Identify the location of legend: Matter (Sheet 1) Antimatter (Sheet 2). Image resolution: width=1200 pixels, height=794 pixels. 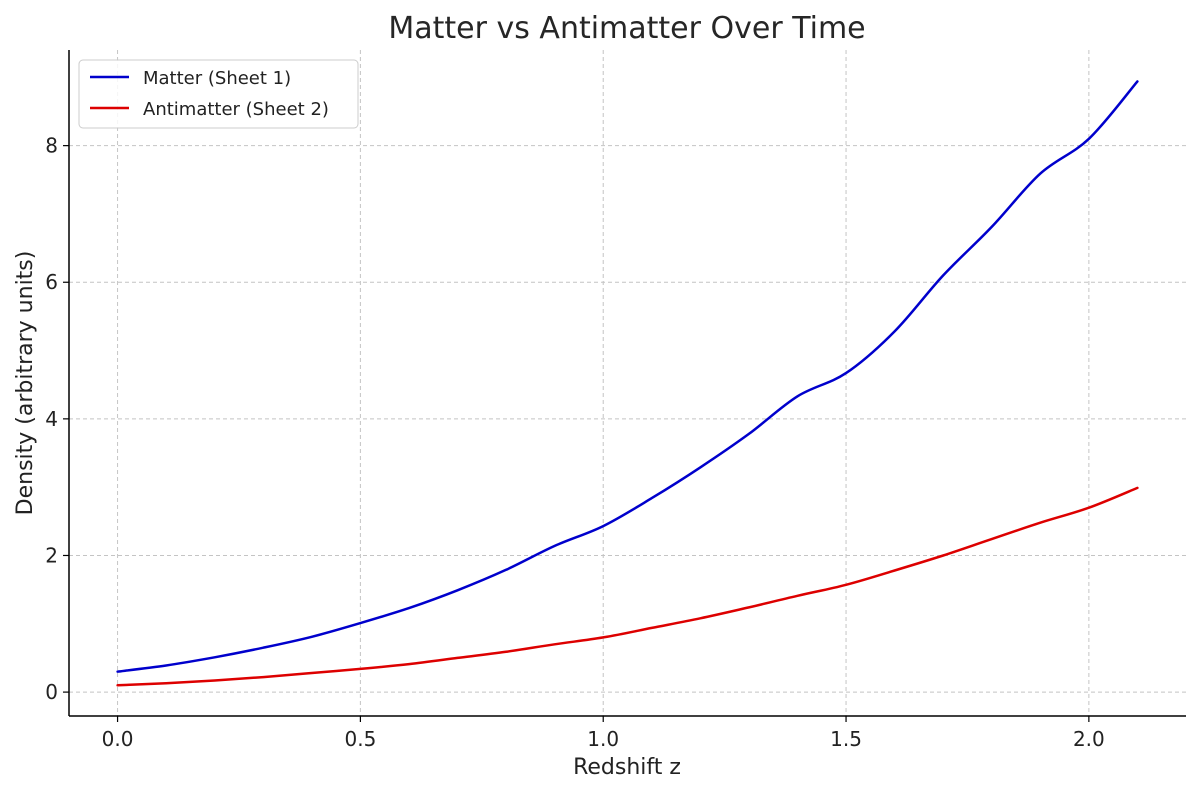
(218, 94).